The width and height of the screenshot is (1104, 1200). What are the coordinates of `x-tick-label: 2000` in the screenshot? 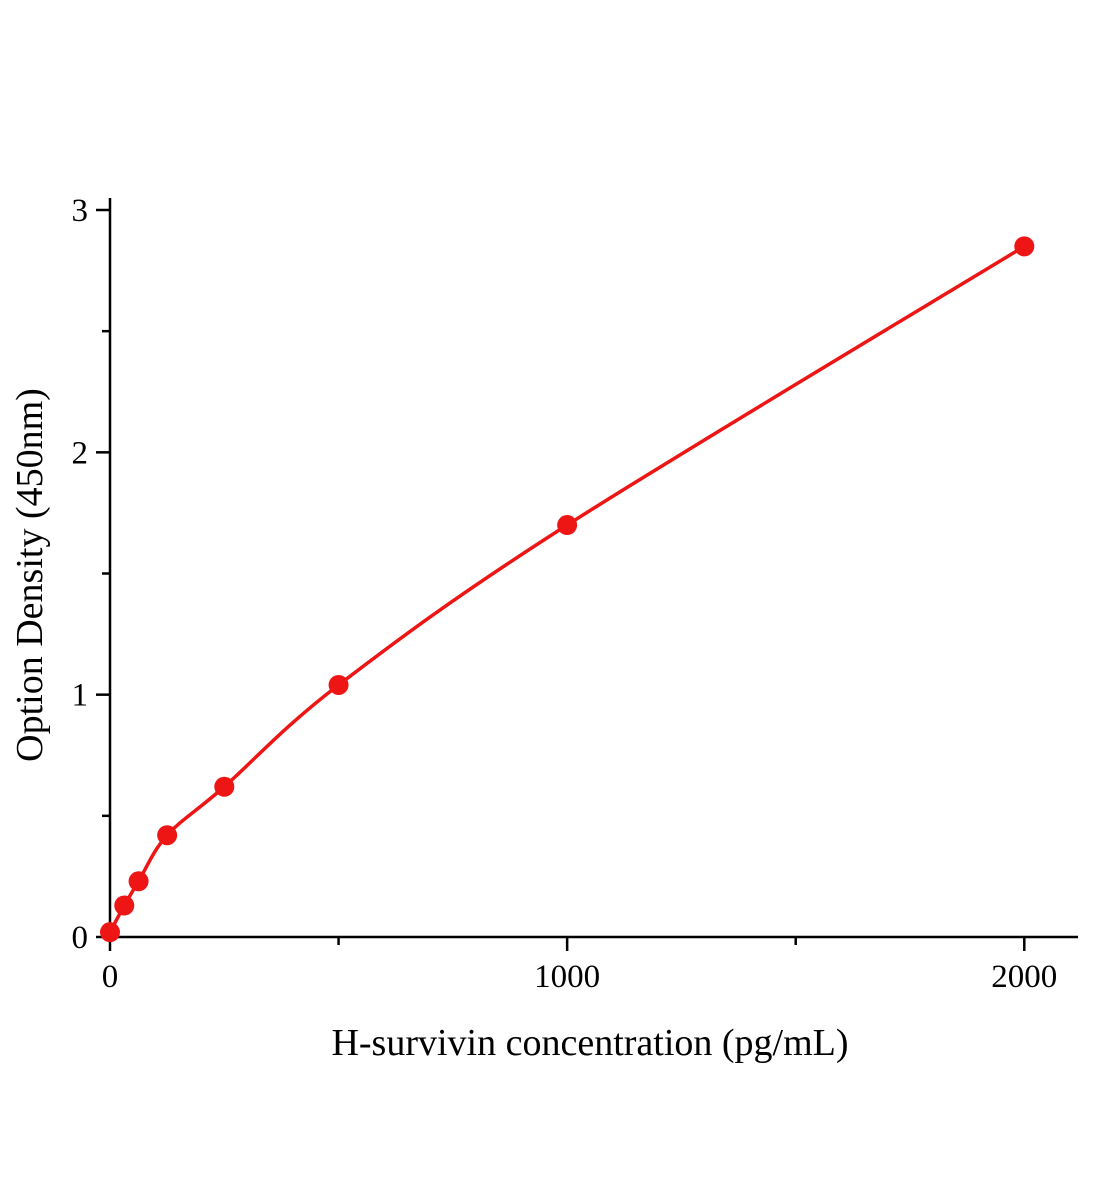 It's located at (1024, 977).